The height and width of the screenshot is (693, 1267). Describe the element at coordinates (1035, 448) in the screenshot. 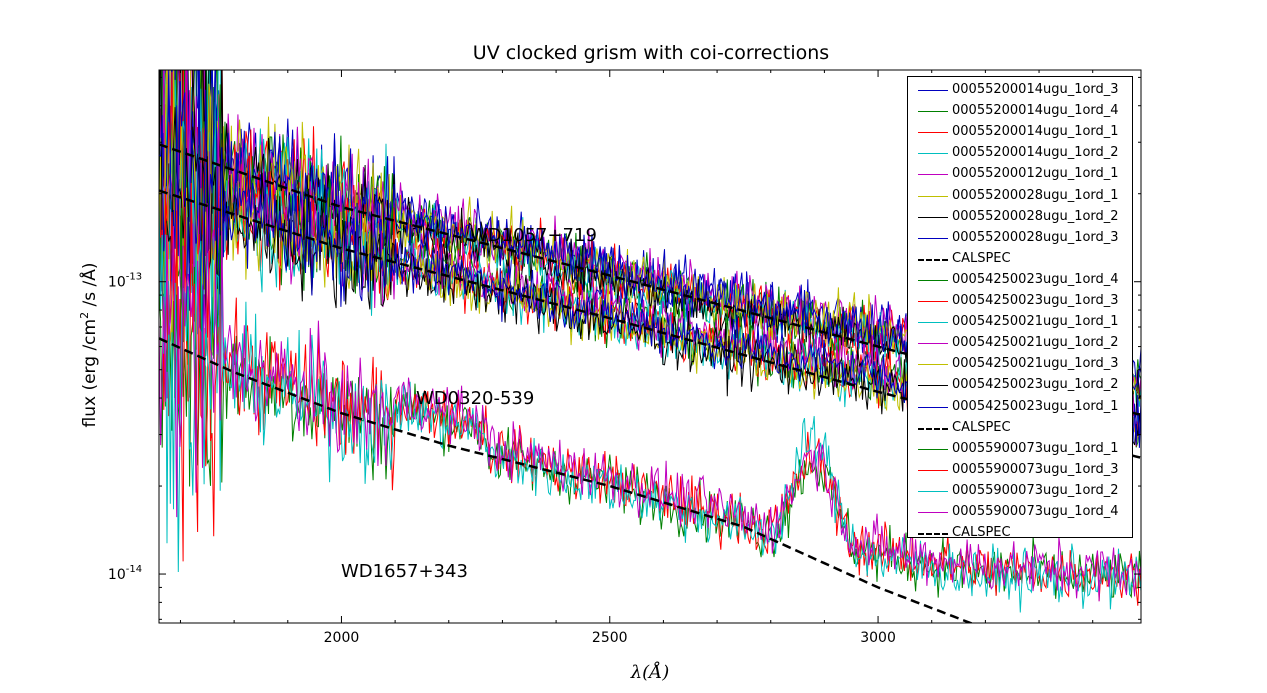

I see `legend-label: 00055900073ugu_1ord_1` at that location.